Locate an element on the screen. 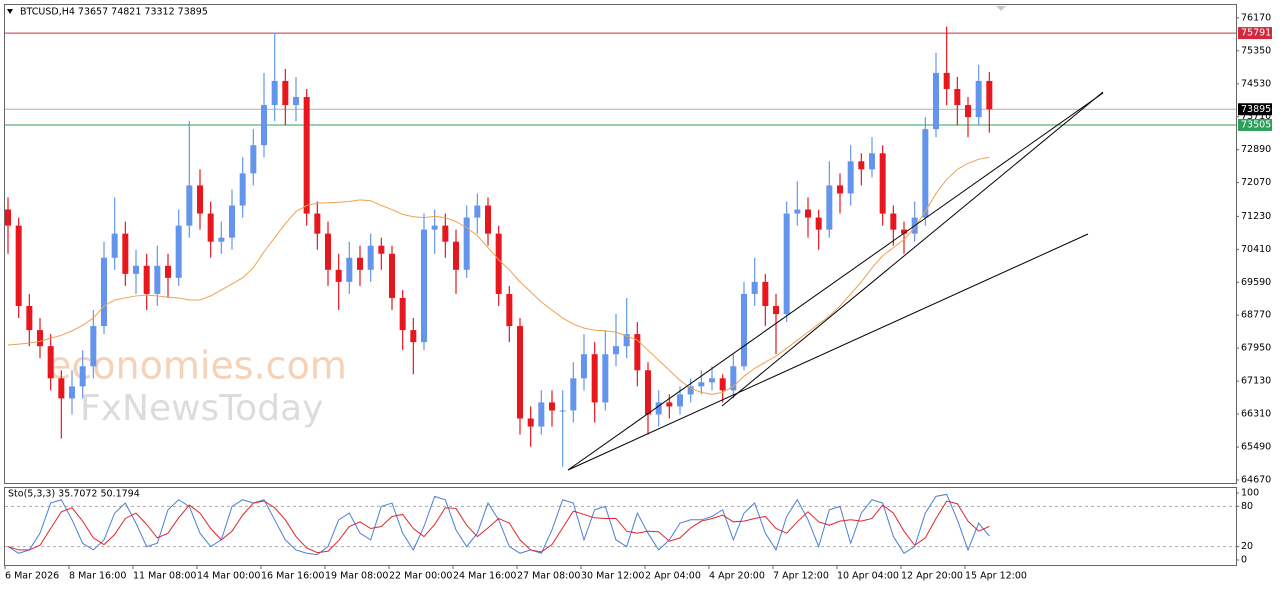  price-label: 75791 is located at coordinates (1256, 33).